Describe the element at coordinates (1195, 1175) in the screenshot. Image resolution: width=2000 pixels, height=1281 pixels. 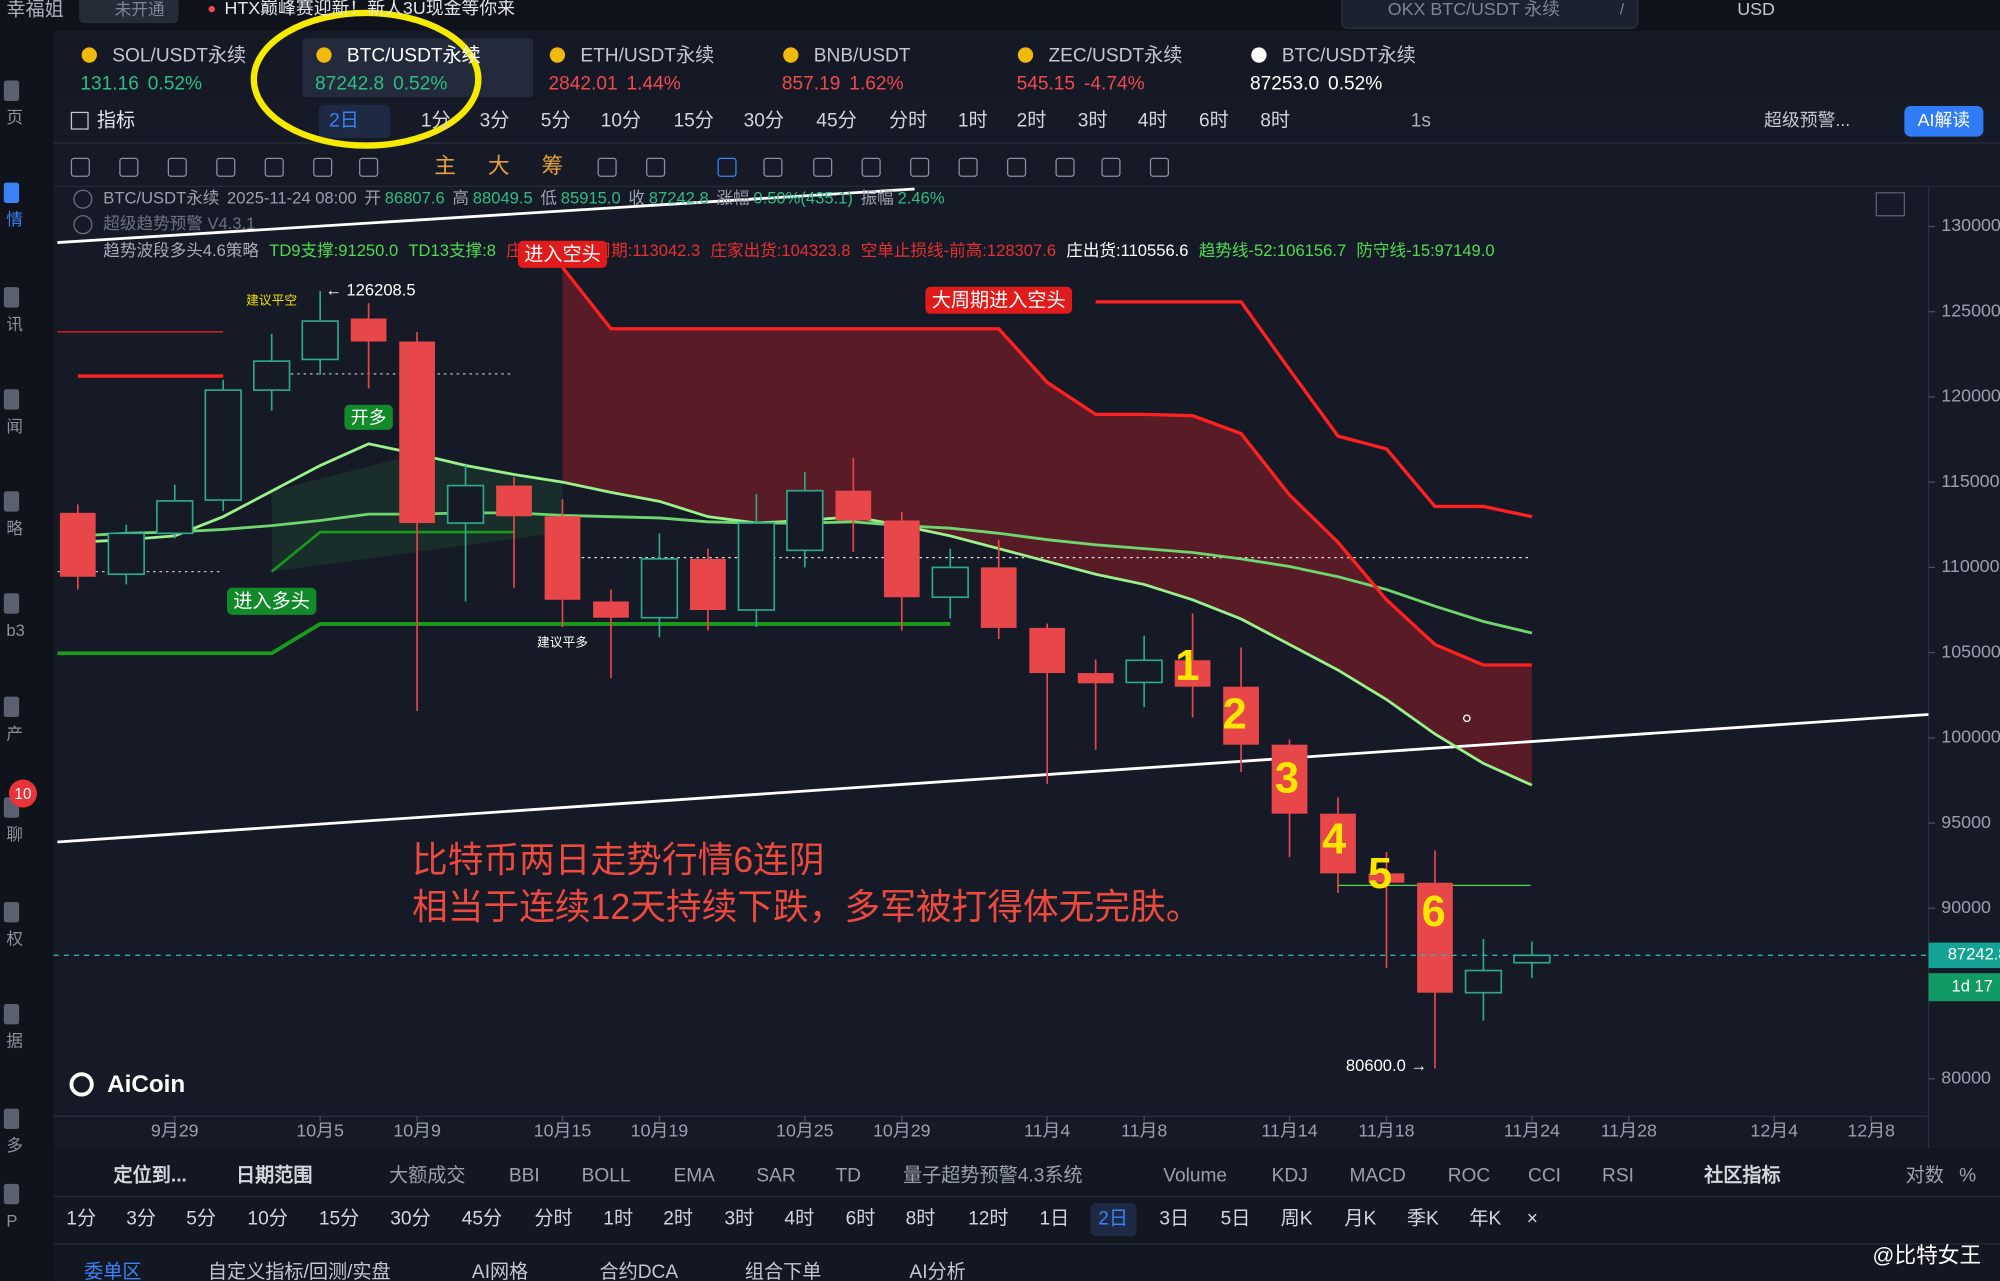
I see `indicator-toggle: Volume` at that location.